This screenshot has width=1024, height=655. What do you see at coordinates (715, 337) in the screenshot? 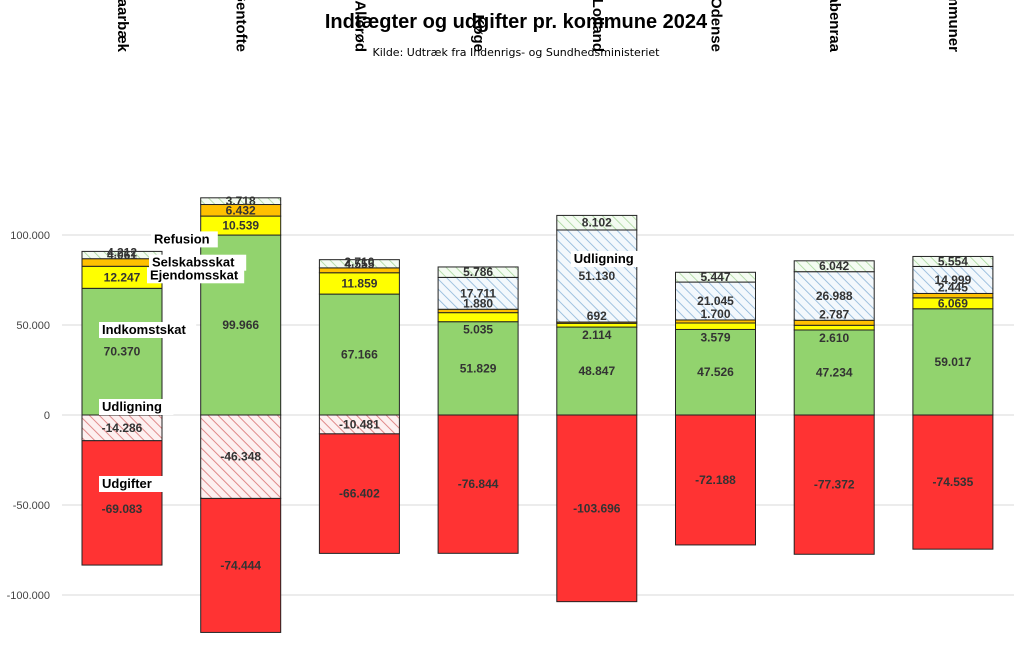
I see `data-label: 3.579` at bounding box center [715, 337].